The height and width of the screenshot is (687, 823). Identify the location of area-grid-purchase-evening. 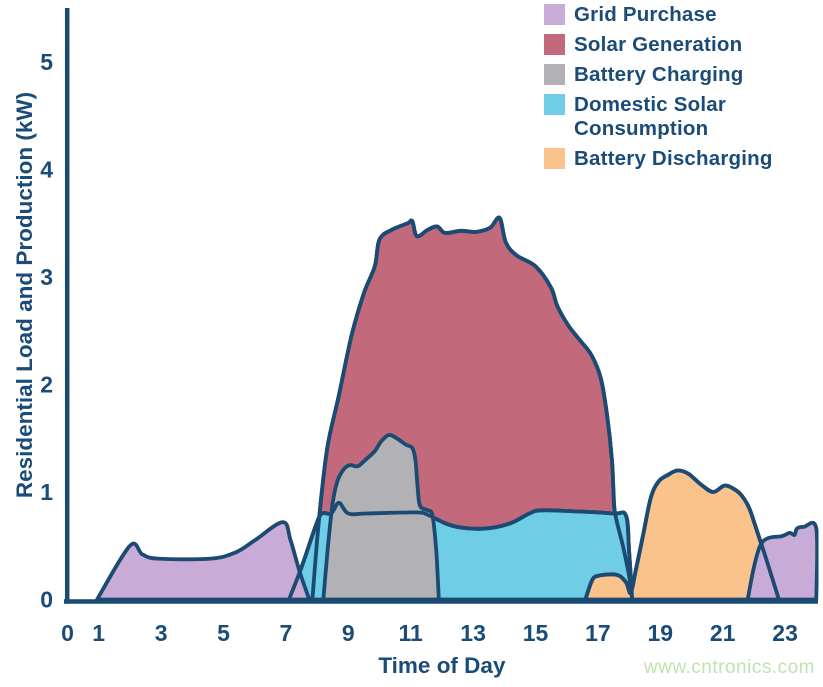
(782, 560).